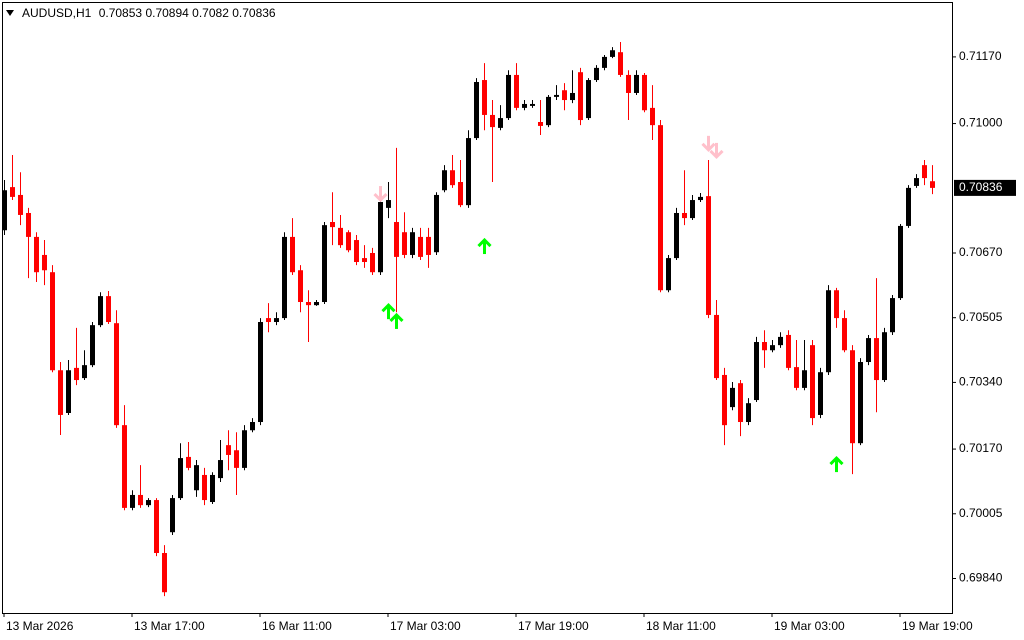  Describe the element at coordinates (981, 123) in the screenshot. I see `y-tick-label: 0.71000` at that location.